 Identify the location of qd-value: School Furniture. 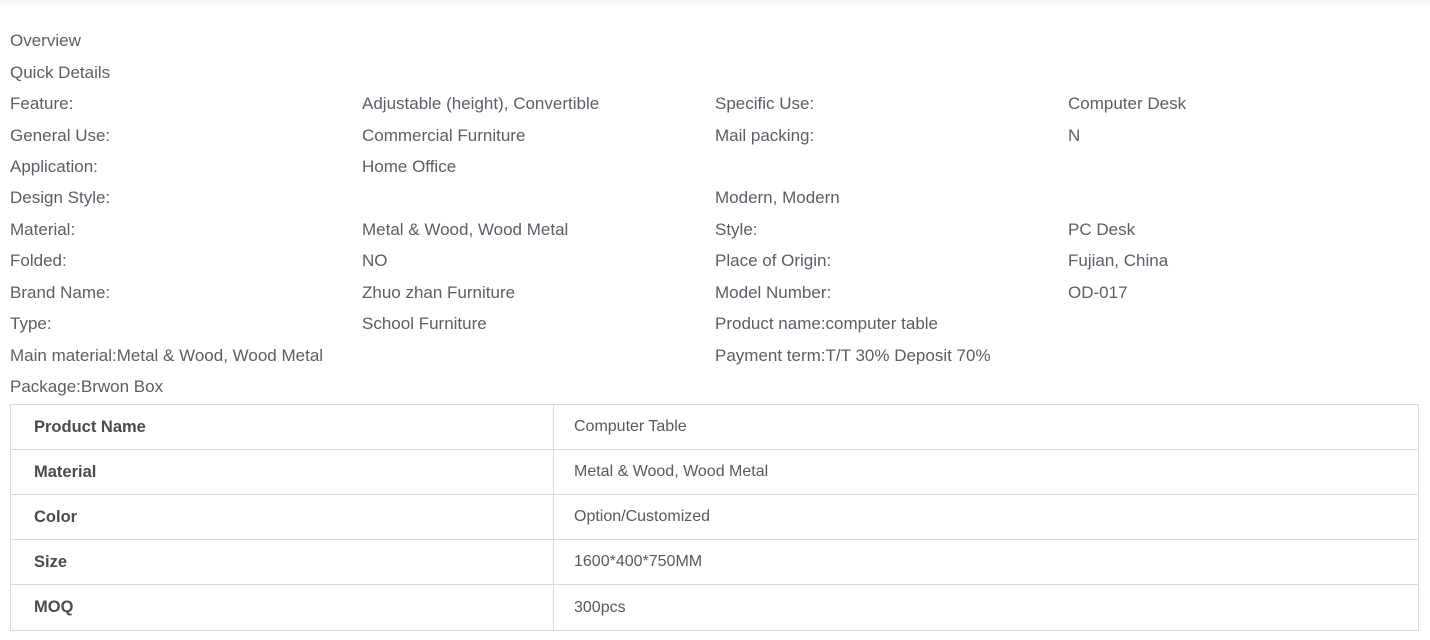
(424, 324).